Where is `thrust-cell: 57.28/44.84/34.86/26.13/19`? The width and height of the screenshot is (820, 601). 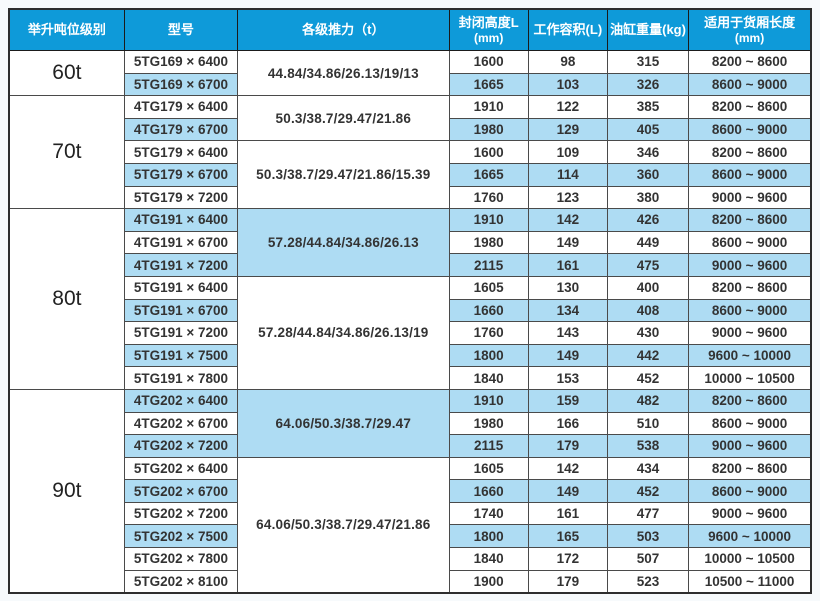
thrust-cell: 57.28/44.84/34.86/26.13/19 is located at coordinates (343, 332).